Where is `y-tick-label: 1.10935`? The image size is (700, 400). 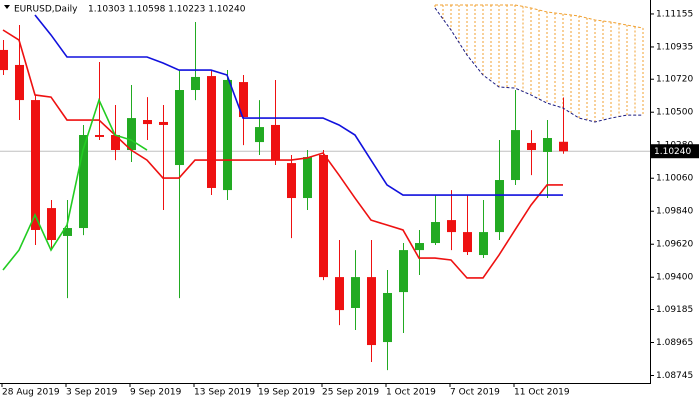 y-tick-label: 1.10935 is located at coordinates (674, 47).